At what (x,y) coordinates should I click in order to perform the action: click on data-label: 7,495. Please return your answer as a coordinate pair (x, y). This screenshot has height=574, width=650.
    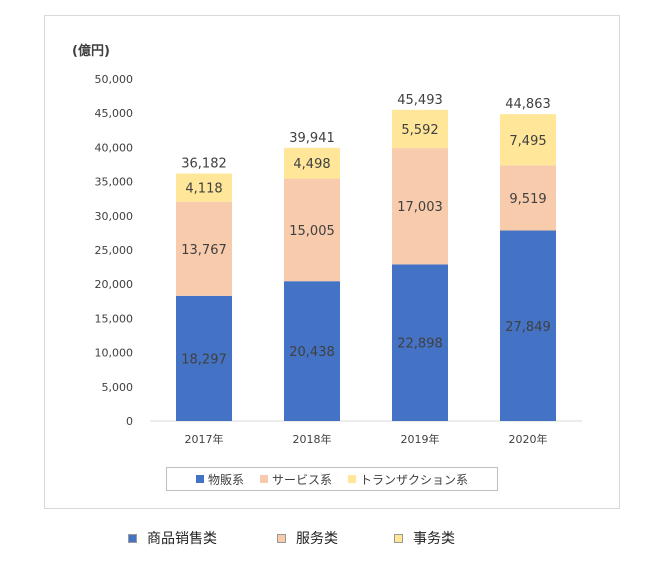
    Looking at the image, I should click on (527, 141).